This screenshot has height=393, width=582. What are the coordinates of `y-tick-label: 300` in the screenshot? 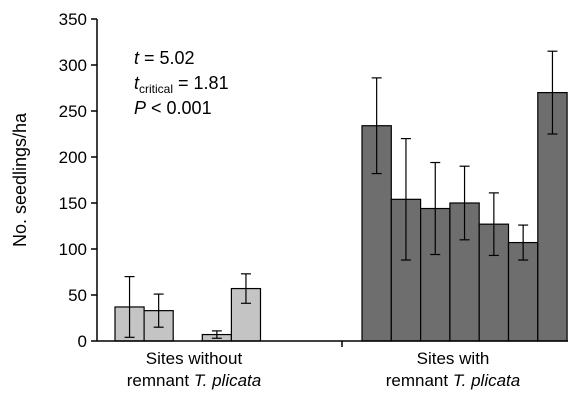 It's located at (73, 65).